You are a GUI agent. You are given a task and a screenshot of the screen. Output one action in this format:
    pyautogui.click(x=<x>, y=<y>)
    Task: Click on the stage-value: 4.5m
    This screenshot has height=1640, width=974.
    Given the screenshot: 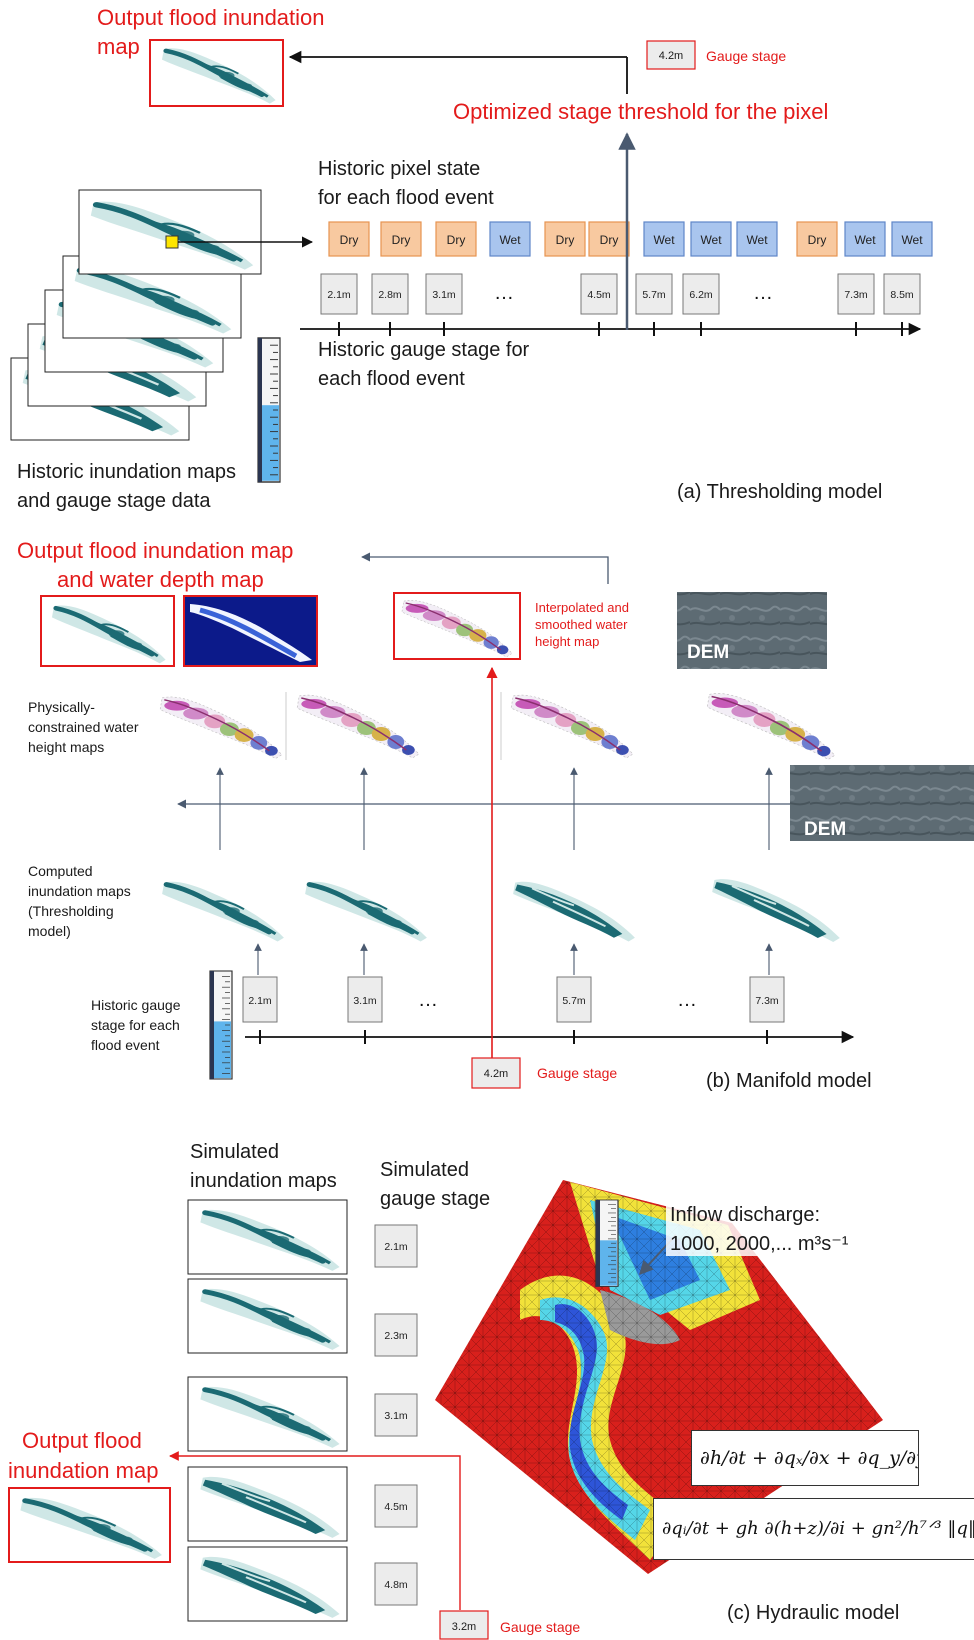 What is the action you would take?
    pyautogui.click(x=599, y=295)
    